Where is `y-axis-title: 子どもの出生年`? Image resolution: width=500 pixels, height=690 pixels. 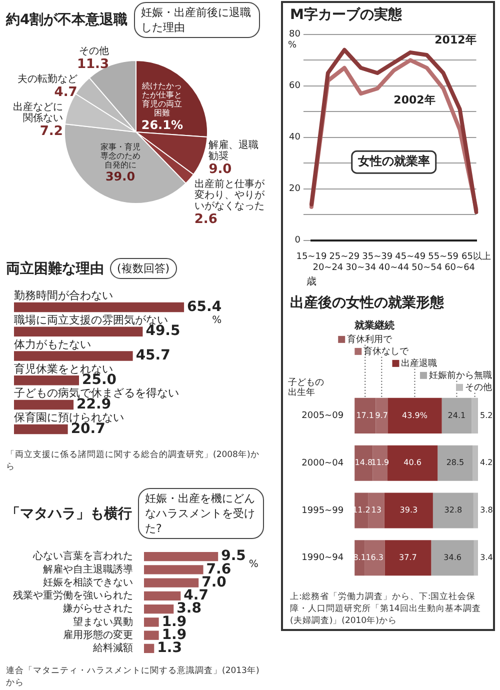
y-axis-title: 子どもの出生年 is located at coordinates (306, 387).